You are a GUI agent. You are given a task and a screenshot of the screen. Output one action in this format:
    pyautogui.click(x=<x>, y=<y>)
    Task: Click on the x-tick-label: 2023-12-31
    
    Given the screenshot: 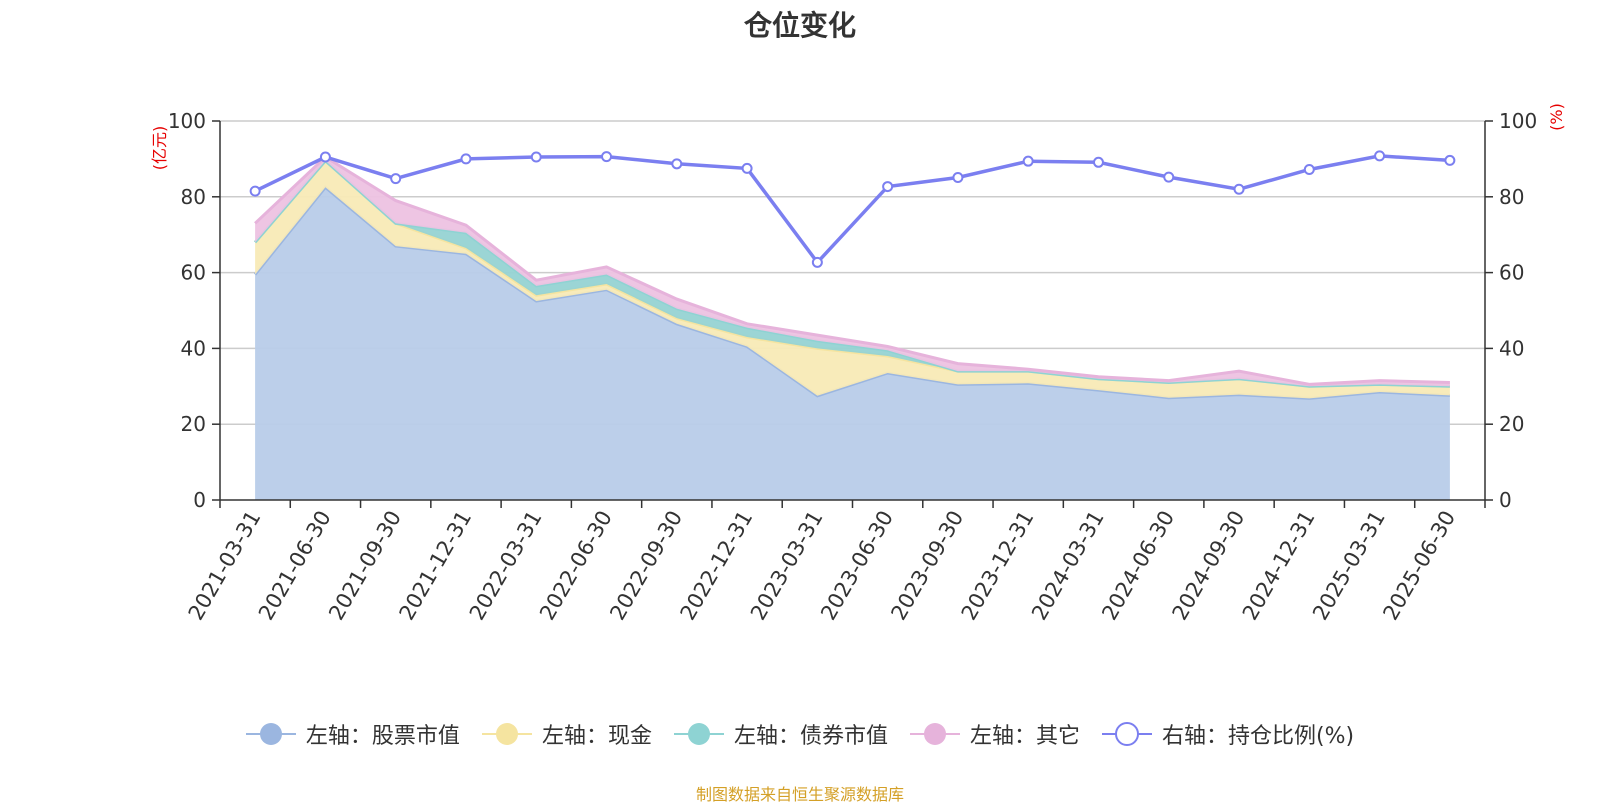 What is the action you would take?
    pyautogui.click(x=998, y=566)
    